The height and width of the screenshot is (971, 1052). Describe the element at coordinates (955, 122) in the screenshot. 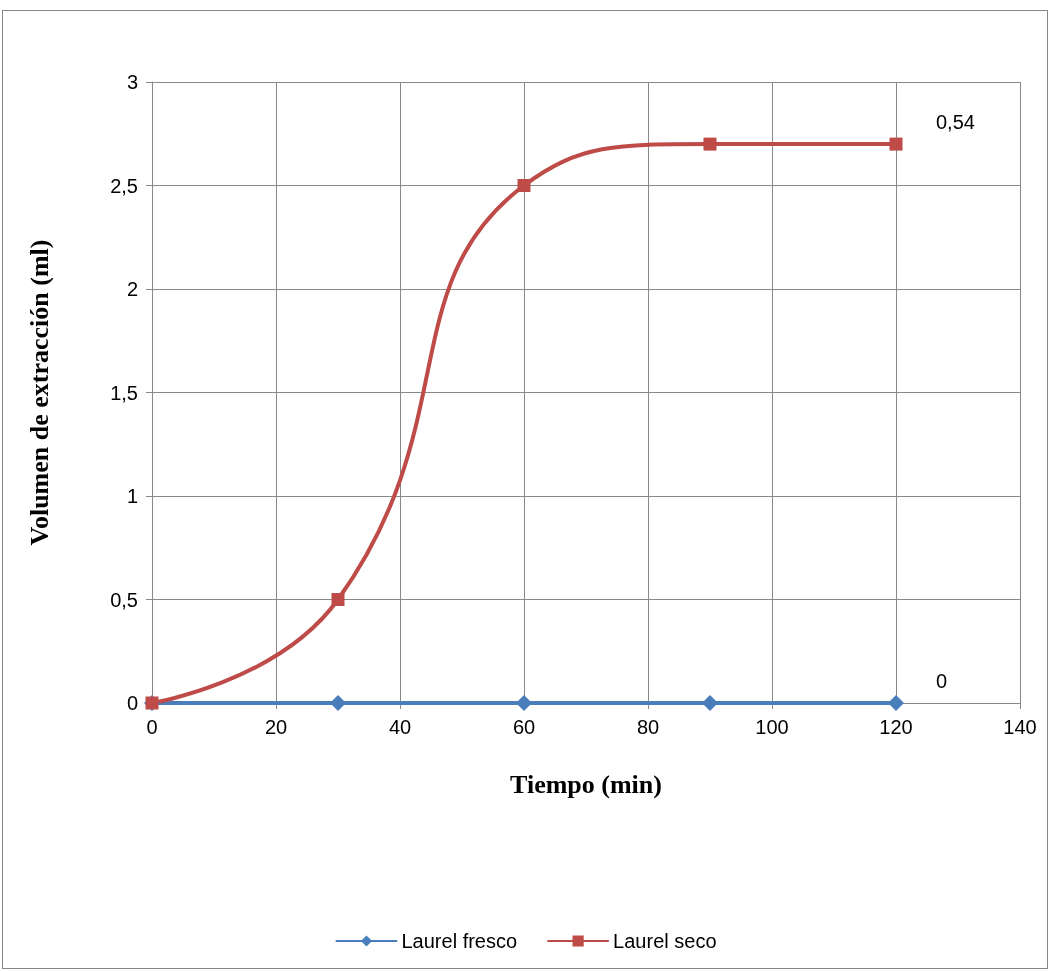

I see `annotation: 0,54` at that location.